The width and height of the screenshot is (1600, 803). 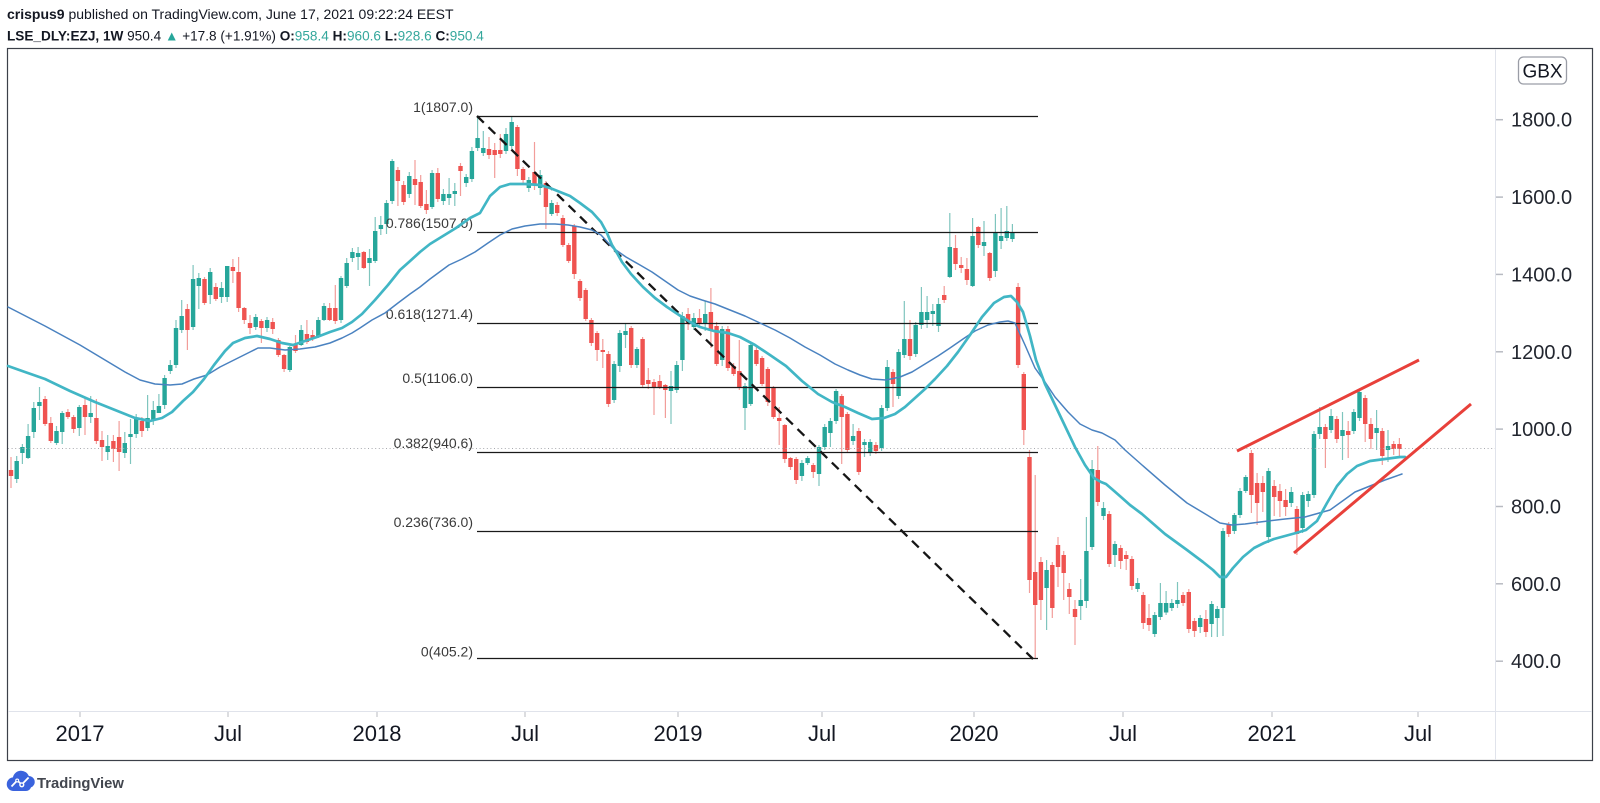 What do you see at coordinates (429, 223) in the screenshot?
I see `svg-text: 0.786(1507.0)` at bounding box center [429, 223].